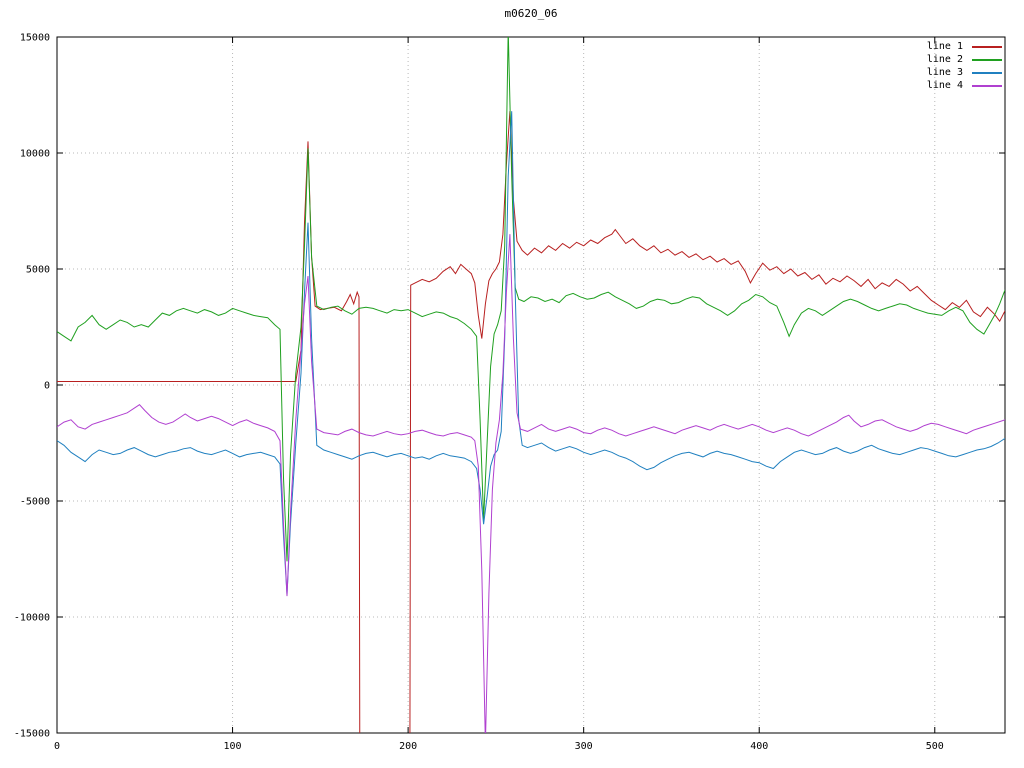  I want to click on x-tick-label: 400, so click(759, 746).